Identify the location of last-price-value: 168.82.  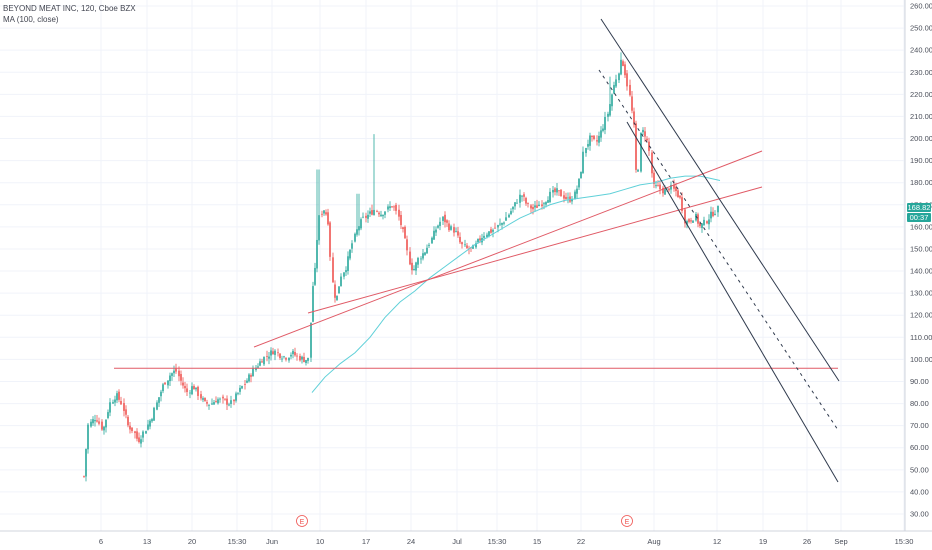
(919, 207).